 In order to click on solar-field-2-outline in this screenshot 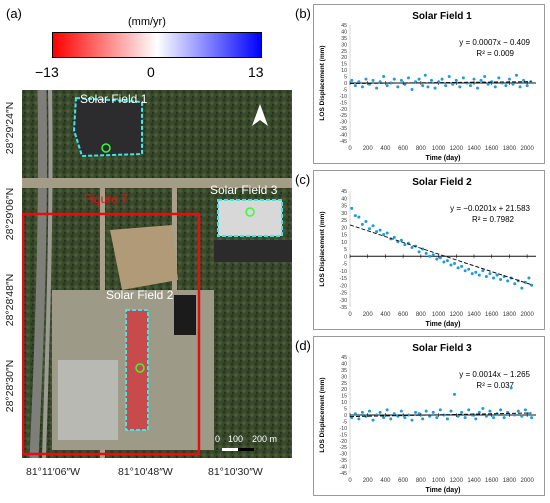, I will do `click(137, 370)`.